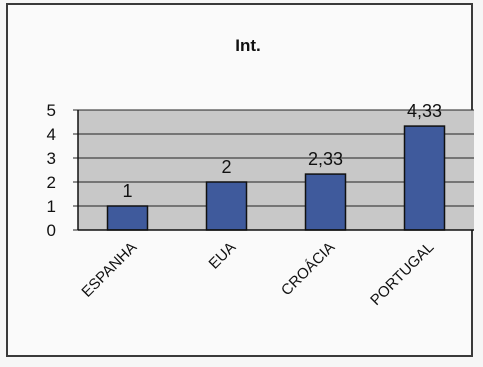  I want to click on data-label: 4,33, so click(424, 111).